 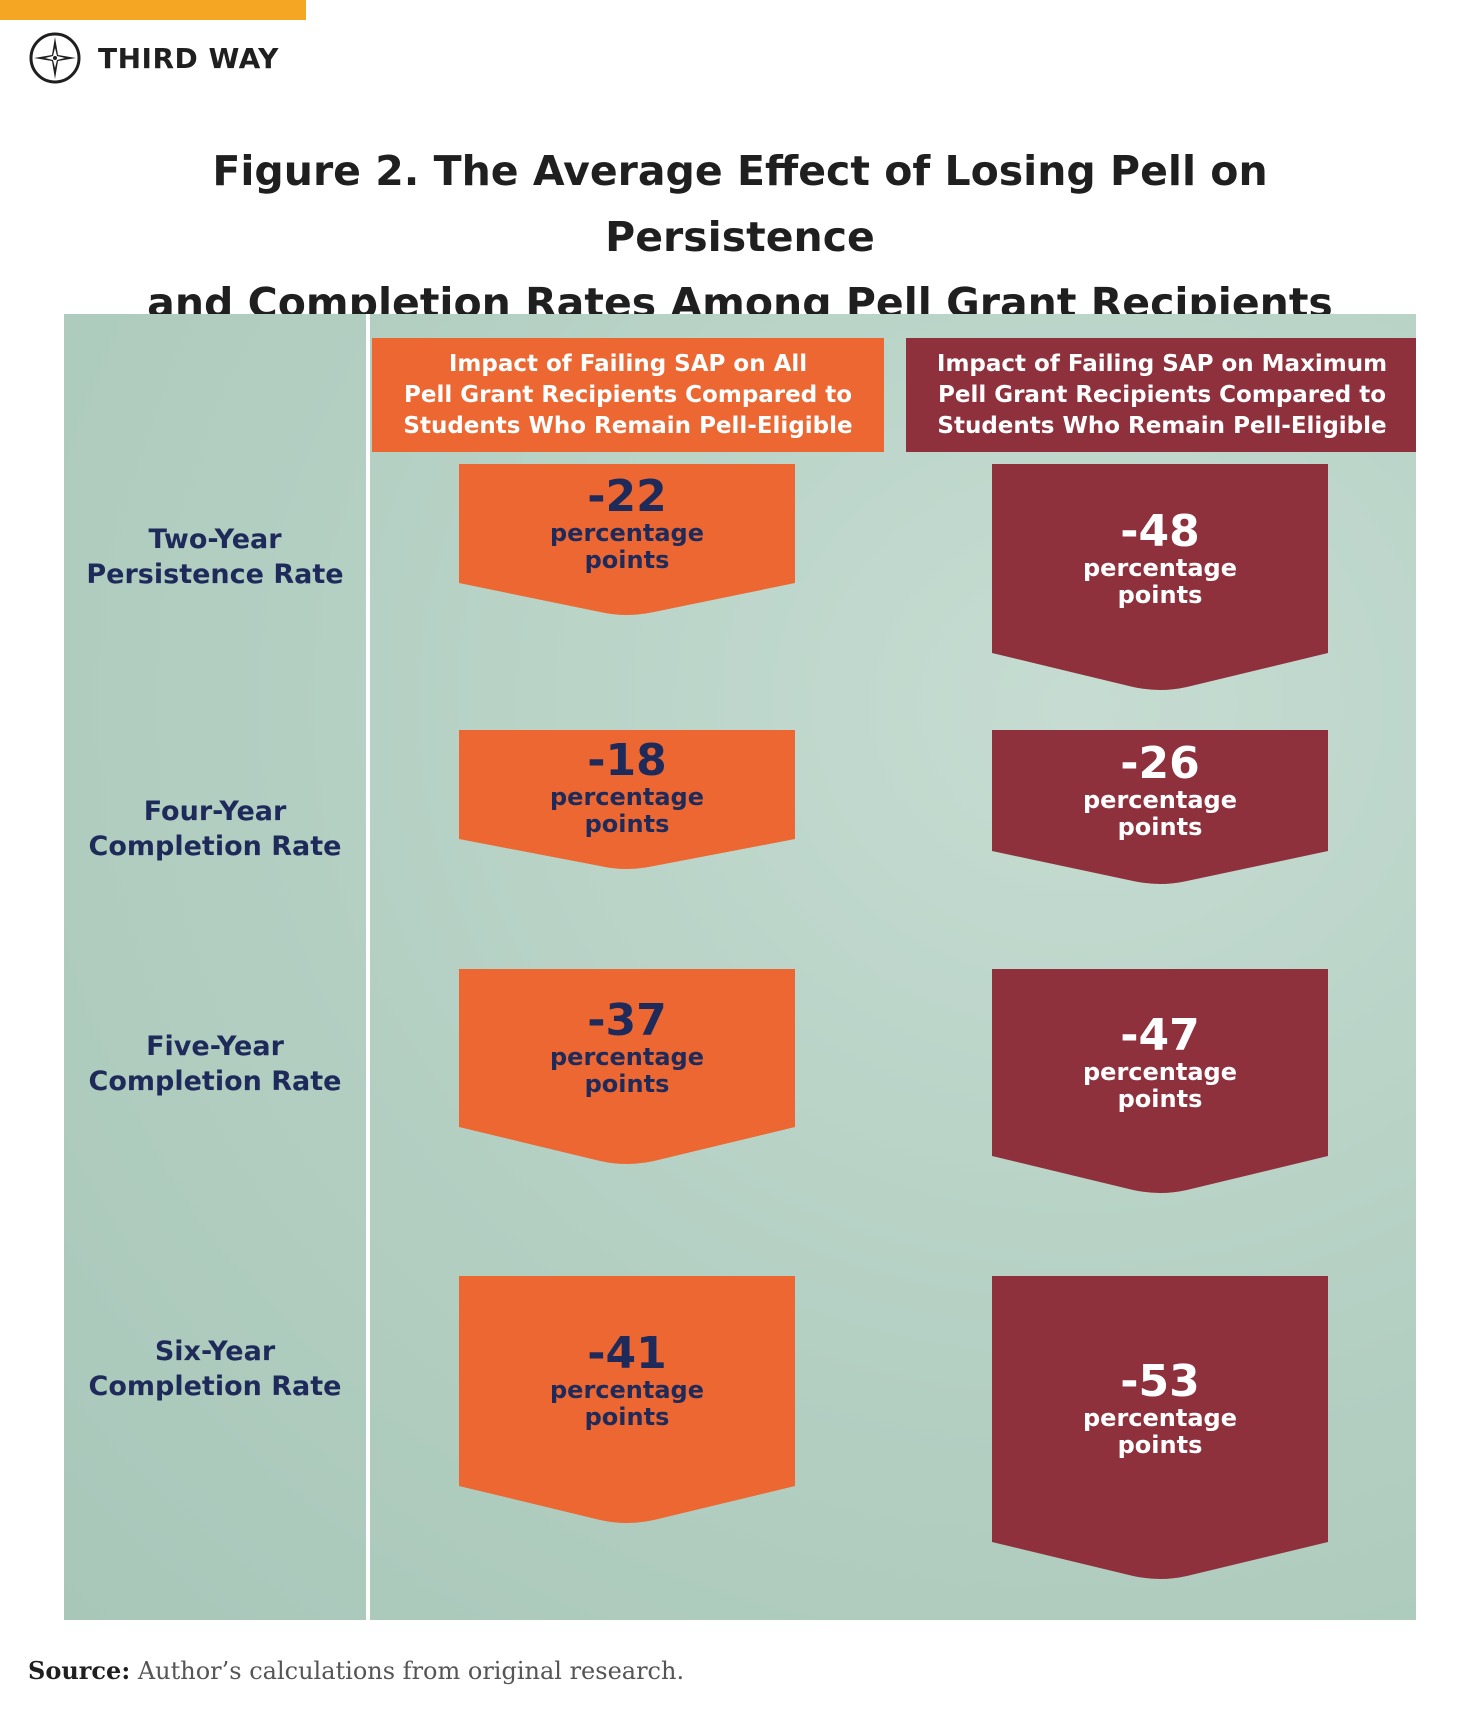 I want to click on data-label: -48, so click(x=1160, y=531).